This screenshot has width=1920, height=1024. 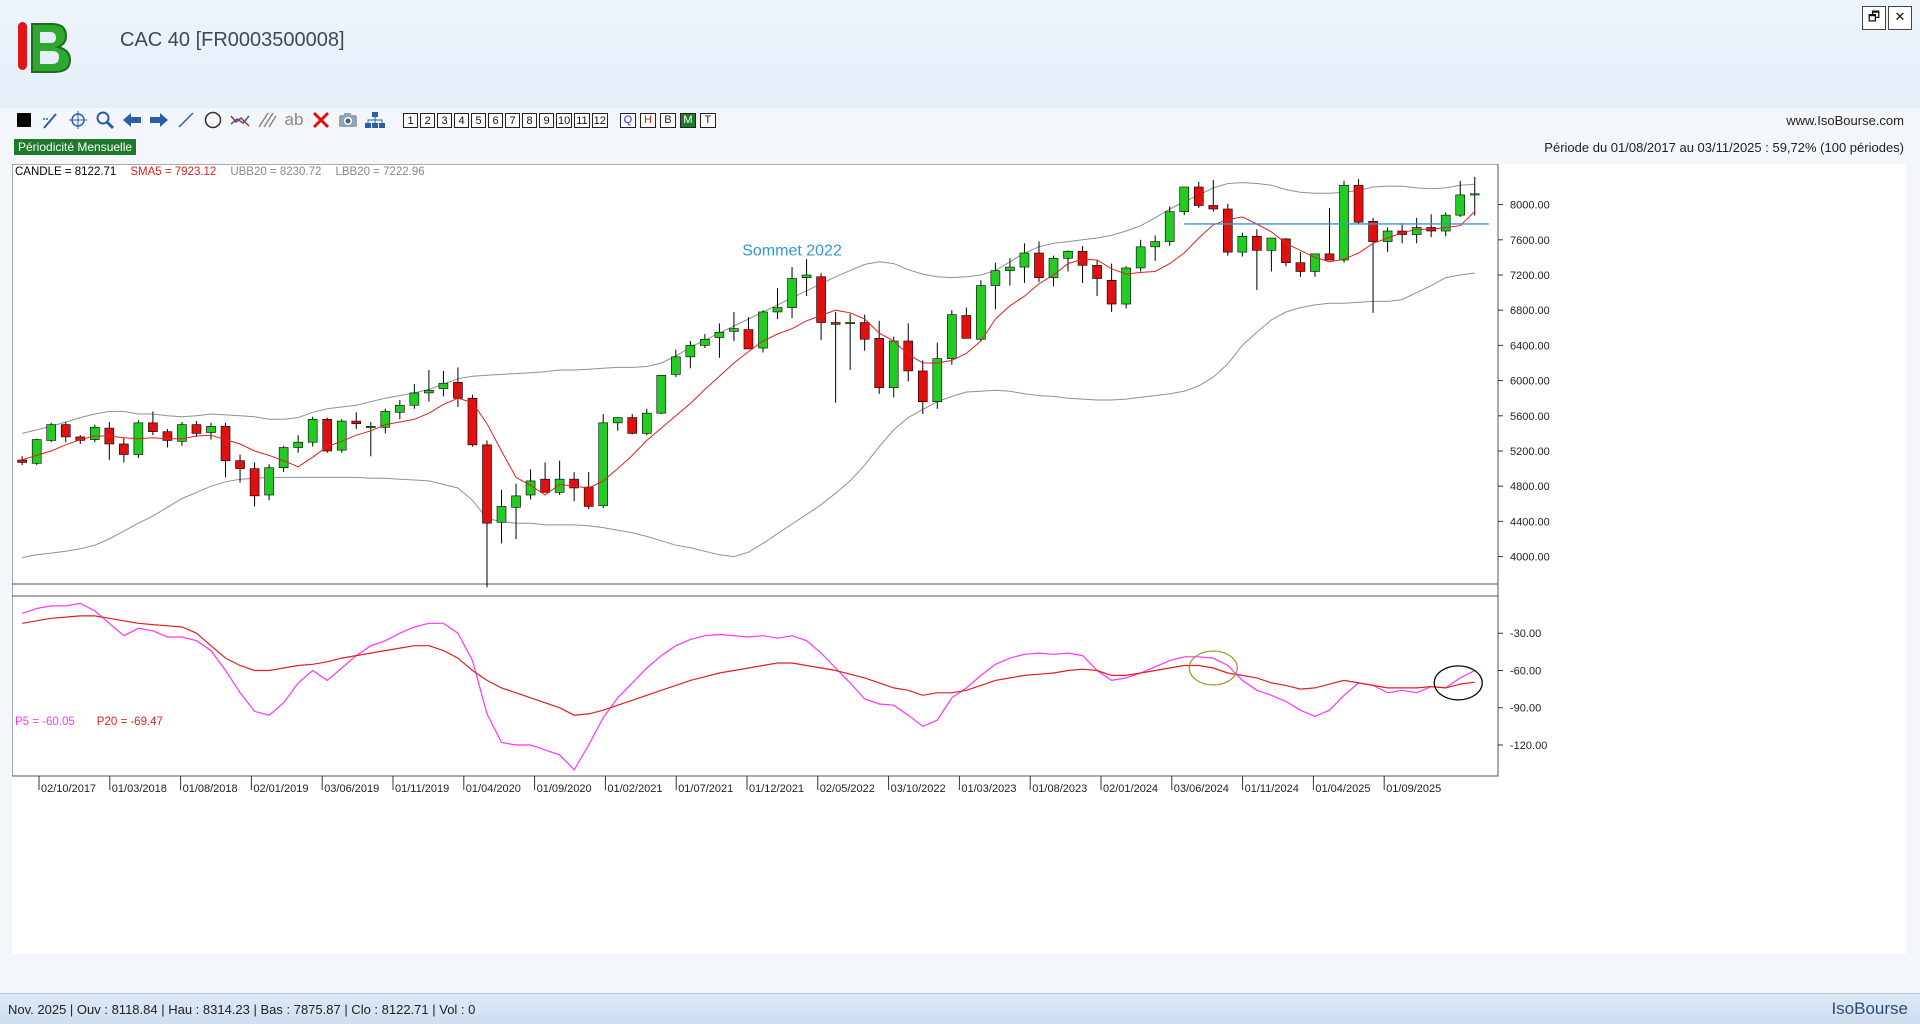 What do you see at coordinates (1130, 789) in the screenshot?
I see `x-tick-label: 02/01/2024` at bounding box center [1130, 789].